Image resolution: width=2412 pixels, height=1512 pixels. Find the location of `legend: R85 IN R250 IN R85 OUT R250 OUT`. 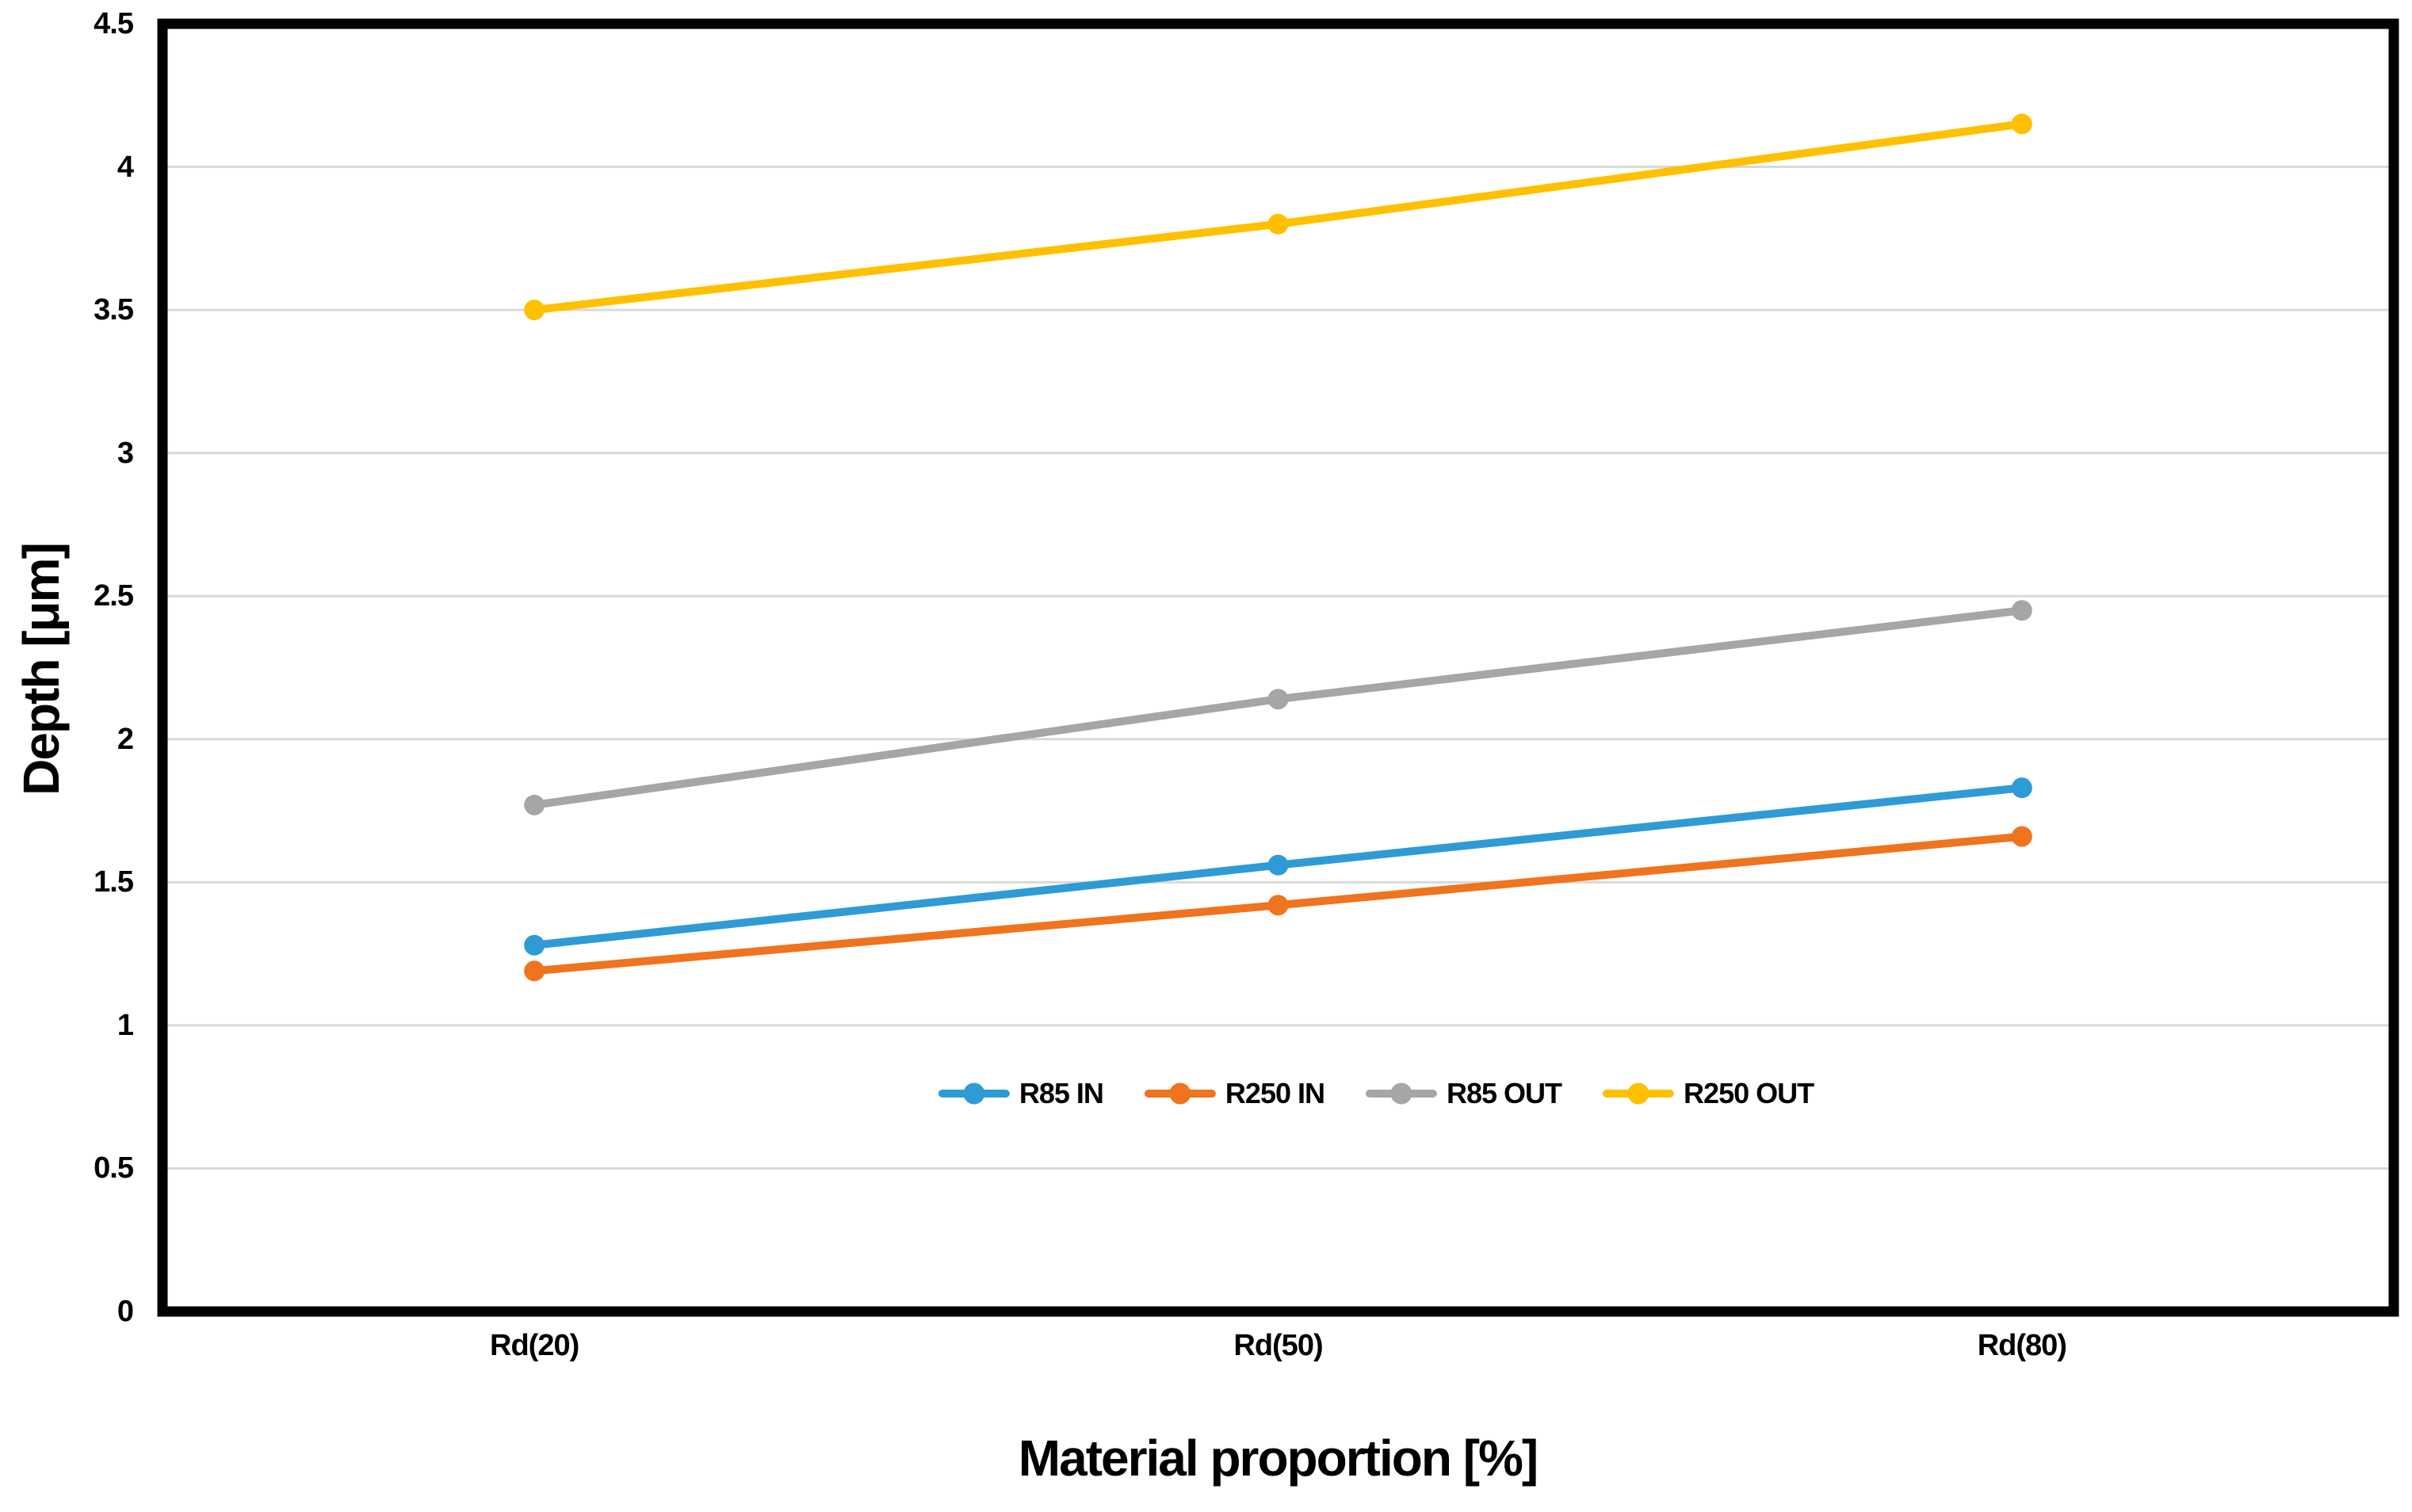

legend: R85 IN R250 IN R85 OUT R250 OUT is located at coordinates (1376, 1093).